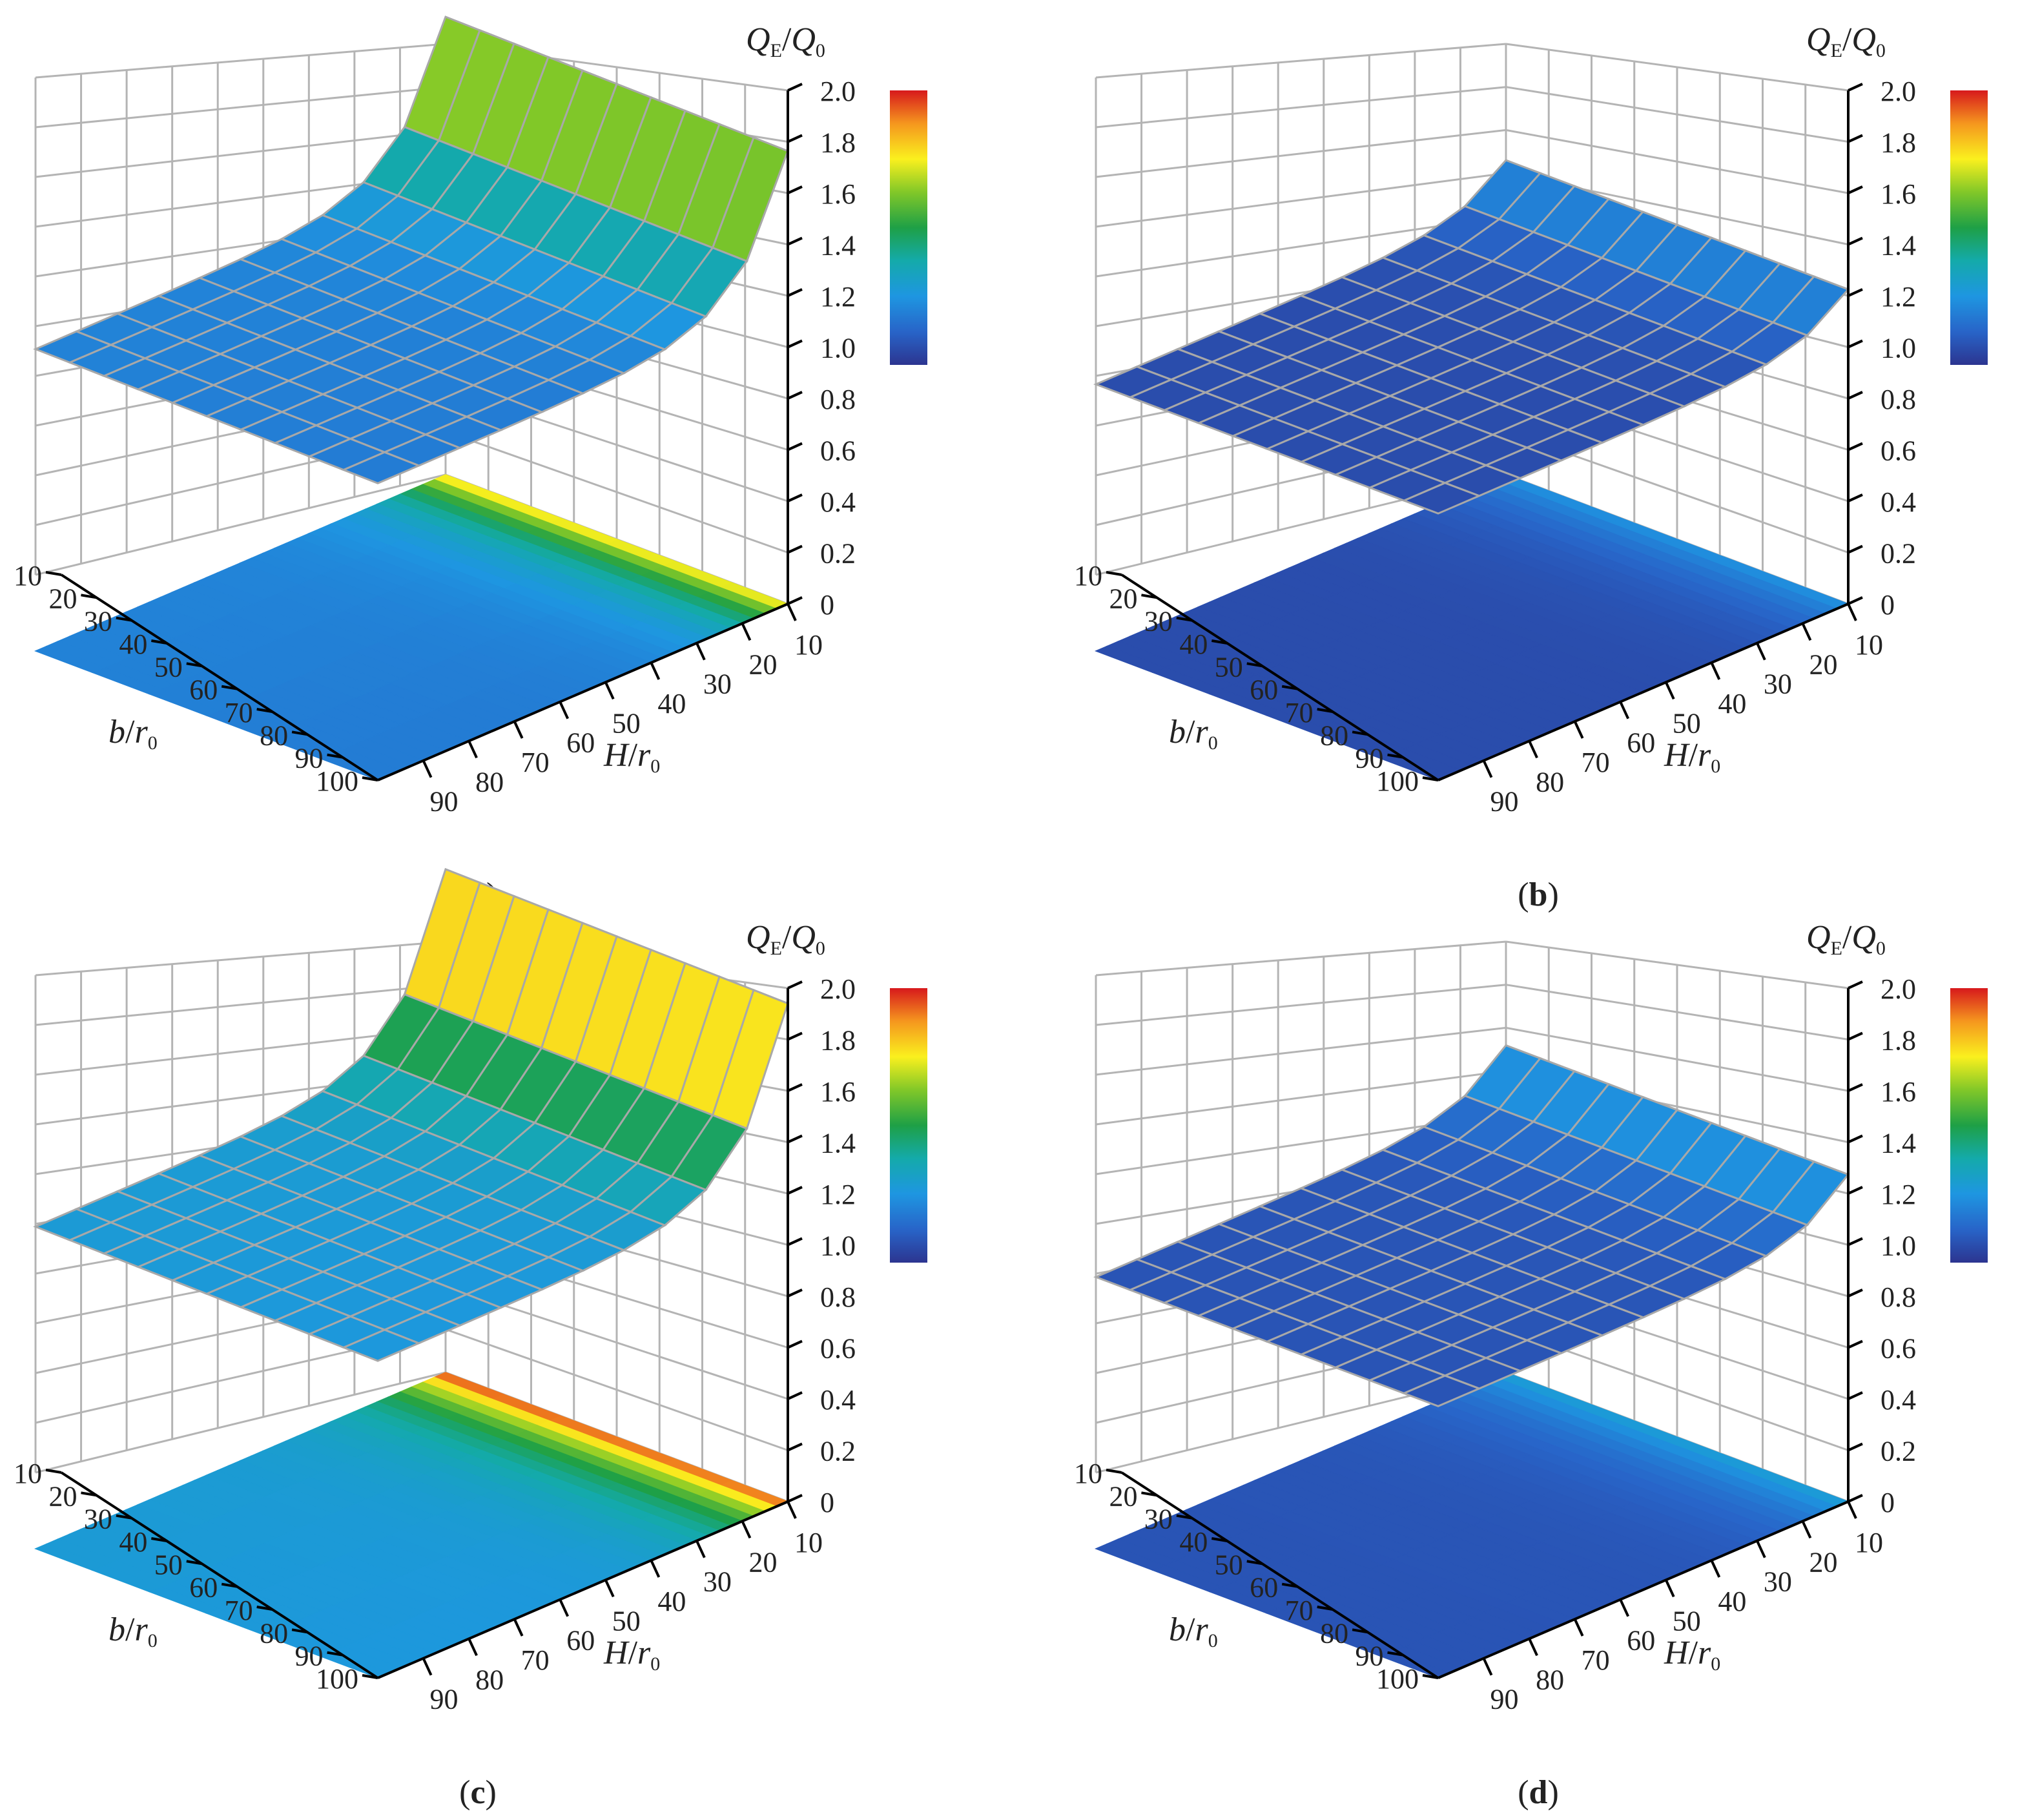 The image size is (2020, 1820). Describe the element at coordinates (337, 781) in the screenshot. I see `b-tick-label: 100` at that location.